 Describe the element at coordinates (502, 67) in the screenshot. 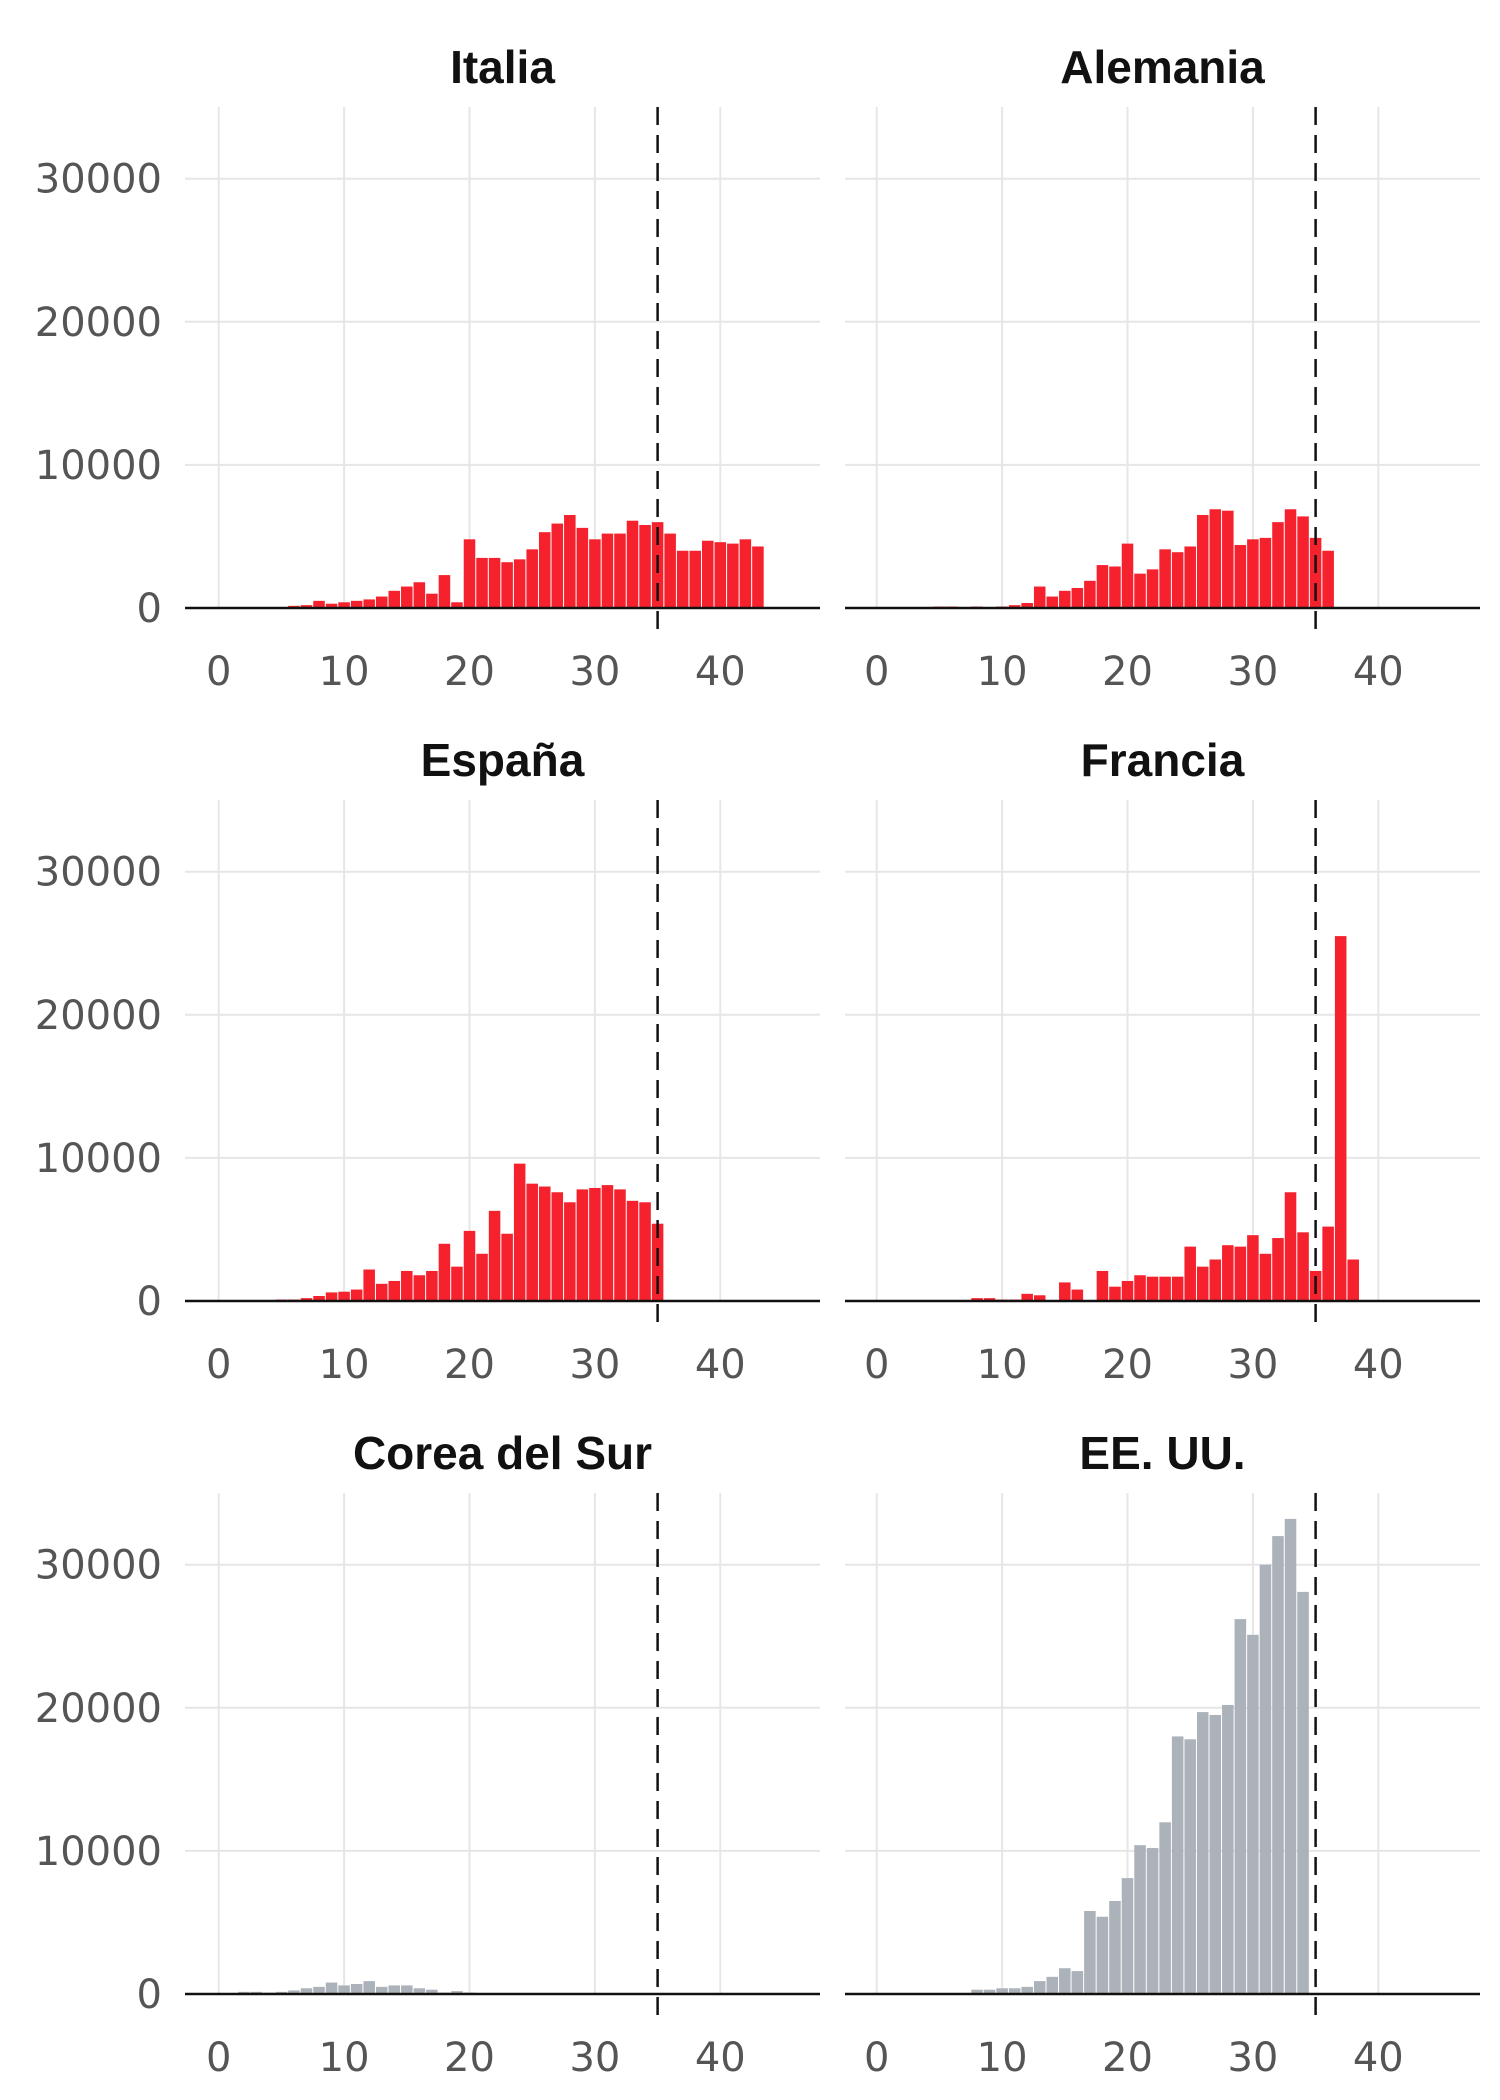

I see `panel-title: Italia` at that location.